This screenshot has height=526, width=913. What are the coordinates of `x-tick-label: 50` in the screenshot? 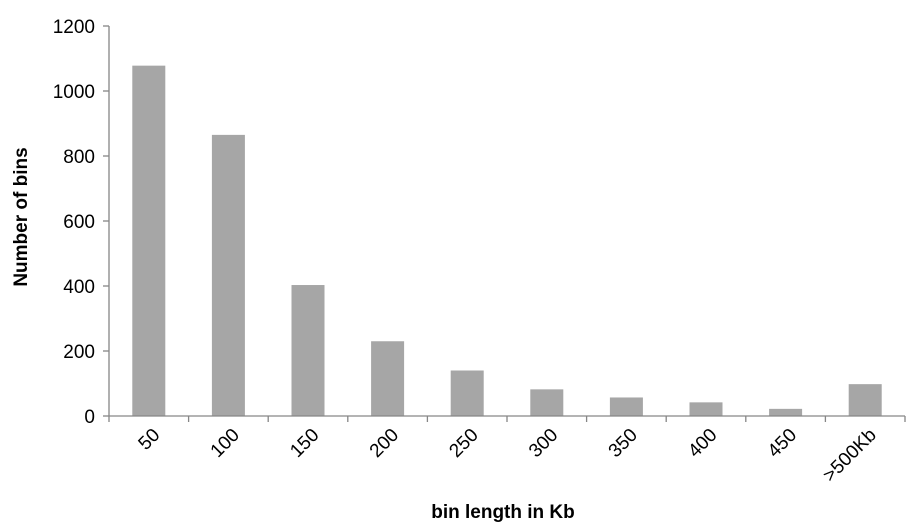 It's located at (150, 440).